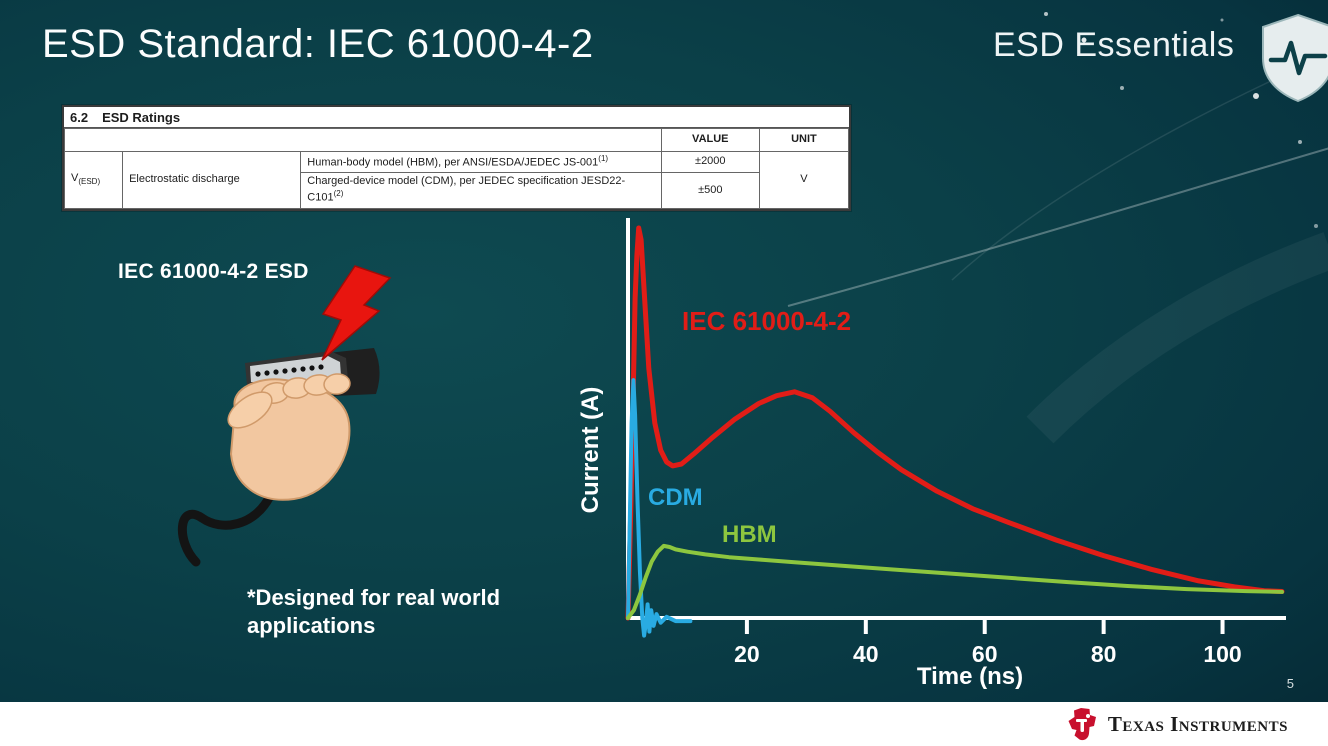 This screenshot has width=1328, height=746. Describe the element at coordinates (289, 401) in the screenshot. I see `hand-fingers` at that location.